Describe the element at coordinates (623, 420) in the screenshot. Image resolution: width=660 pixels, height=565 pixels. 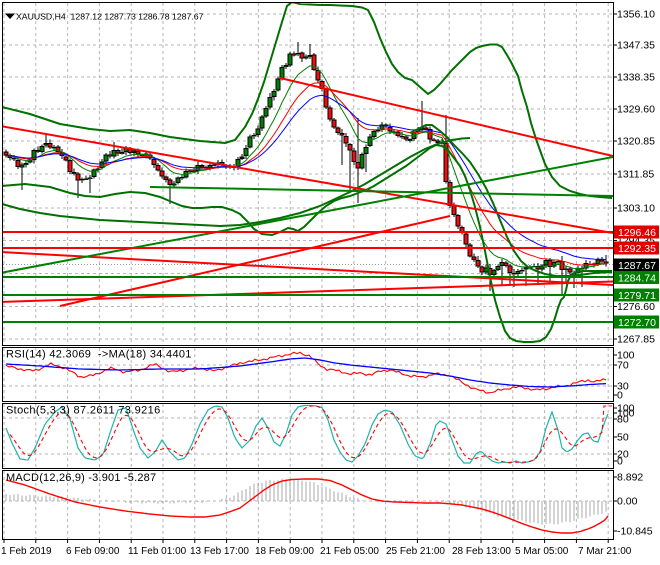
I see `svg-text: 80` at that location.